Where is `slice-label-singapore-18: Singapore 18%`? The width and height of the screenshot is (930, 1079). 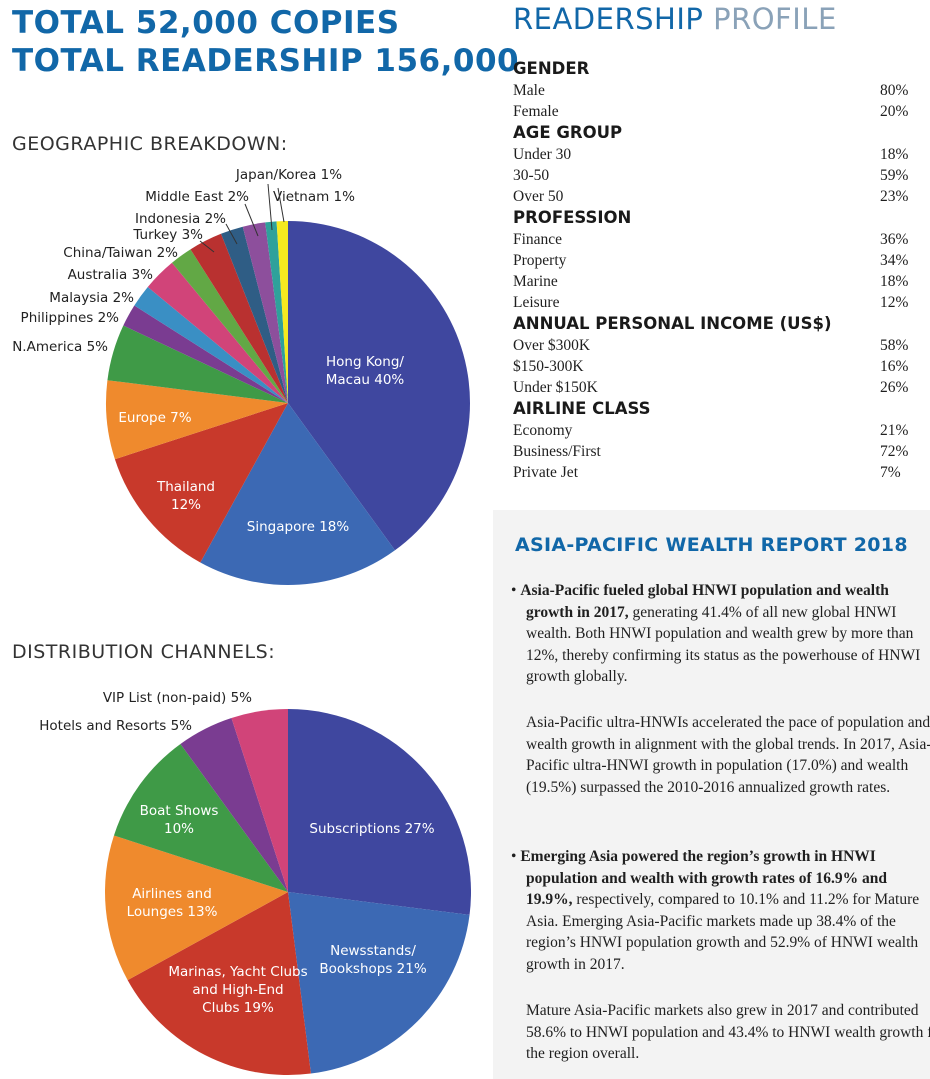
slice-label-singapore-18: Singapore 18% is located at coordinates (298, 527).